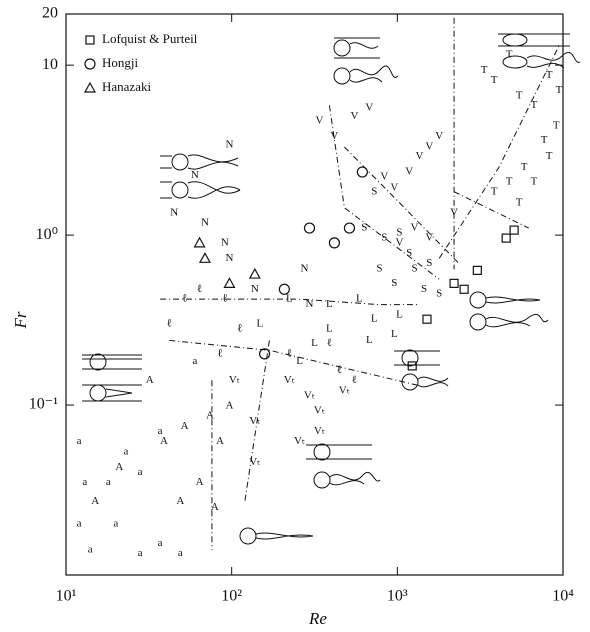 This screenshot has width=590, height=632. Describe the element at coordinates (150, 38) in the screenshot. I see `legend-label: Lofquist & Purteil` at that location.